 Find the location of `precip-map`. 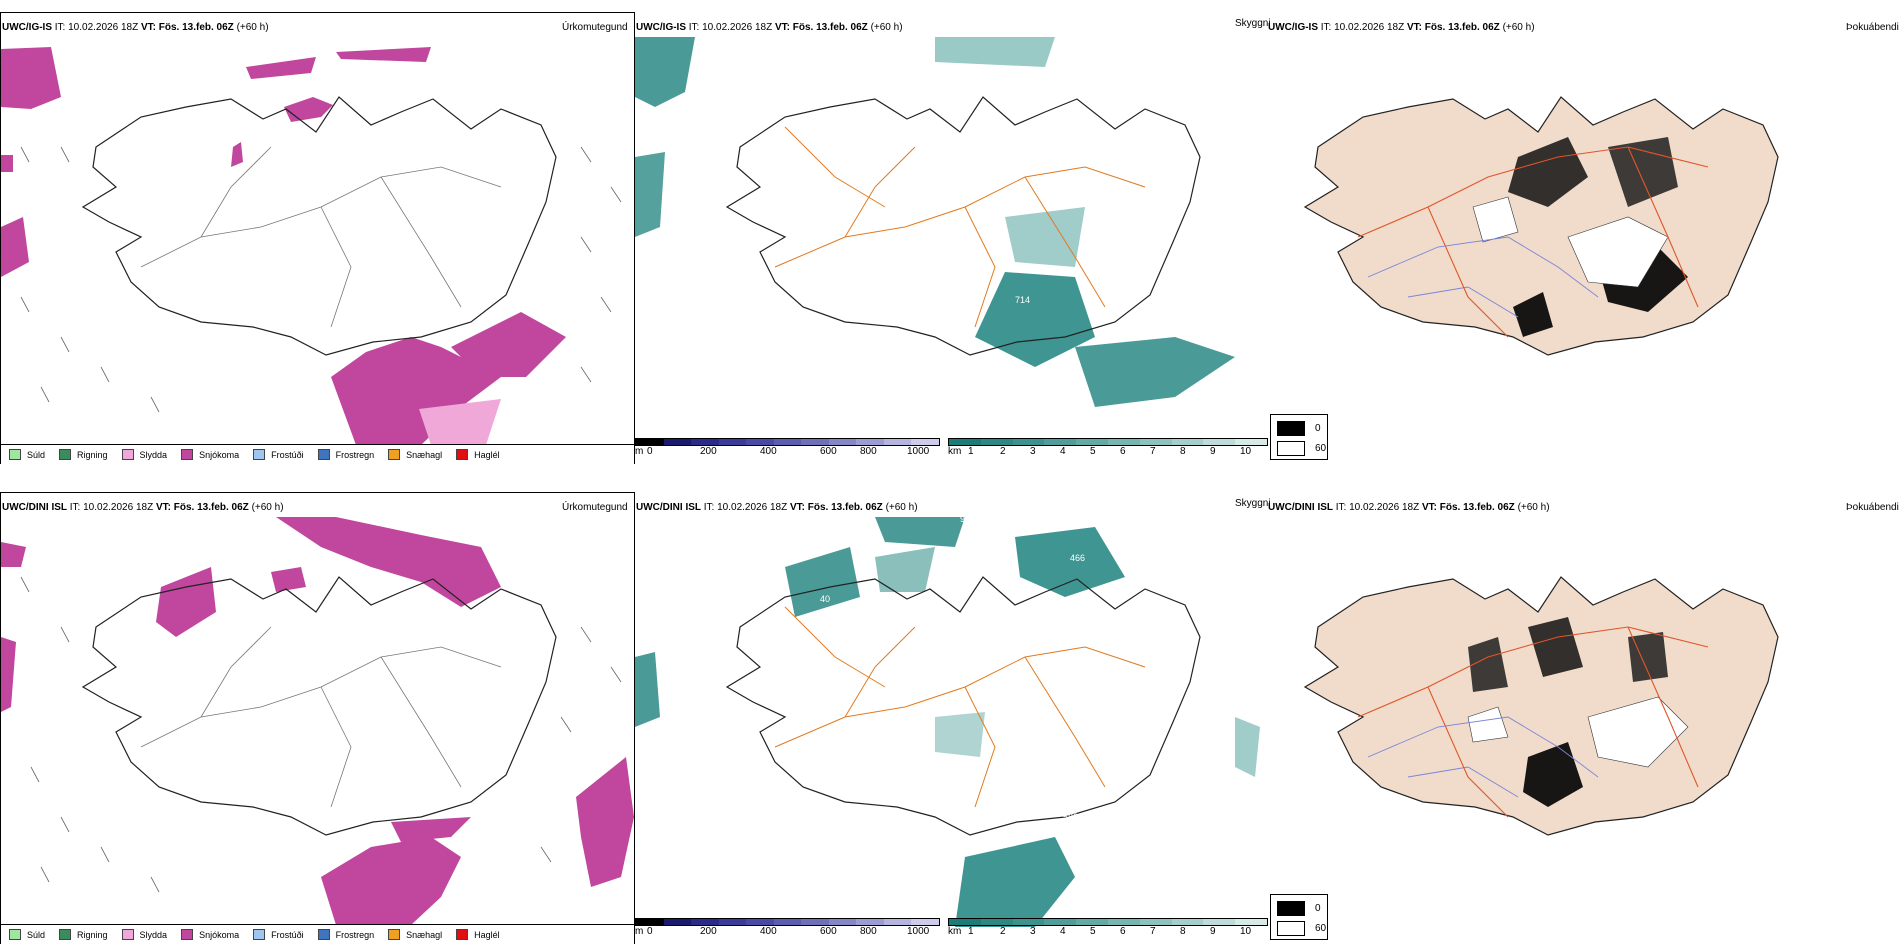

precip-map is located at coordinates (311, 246).